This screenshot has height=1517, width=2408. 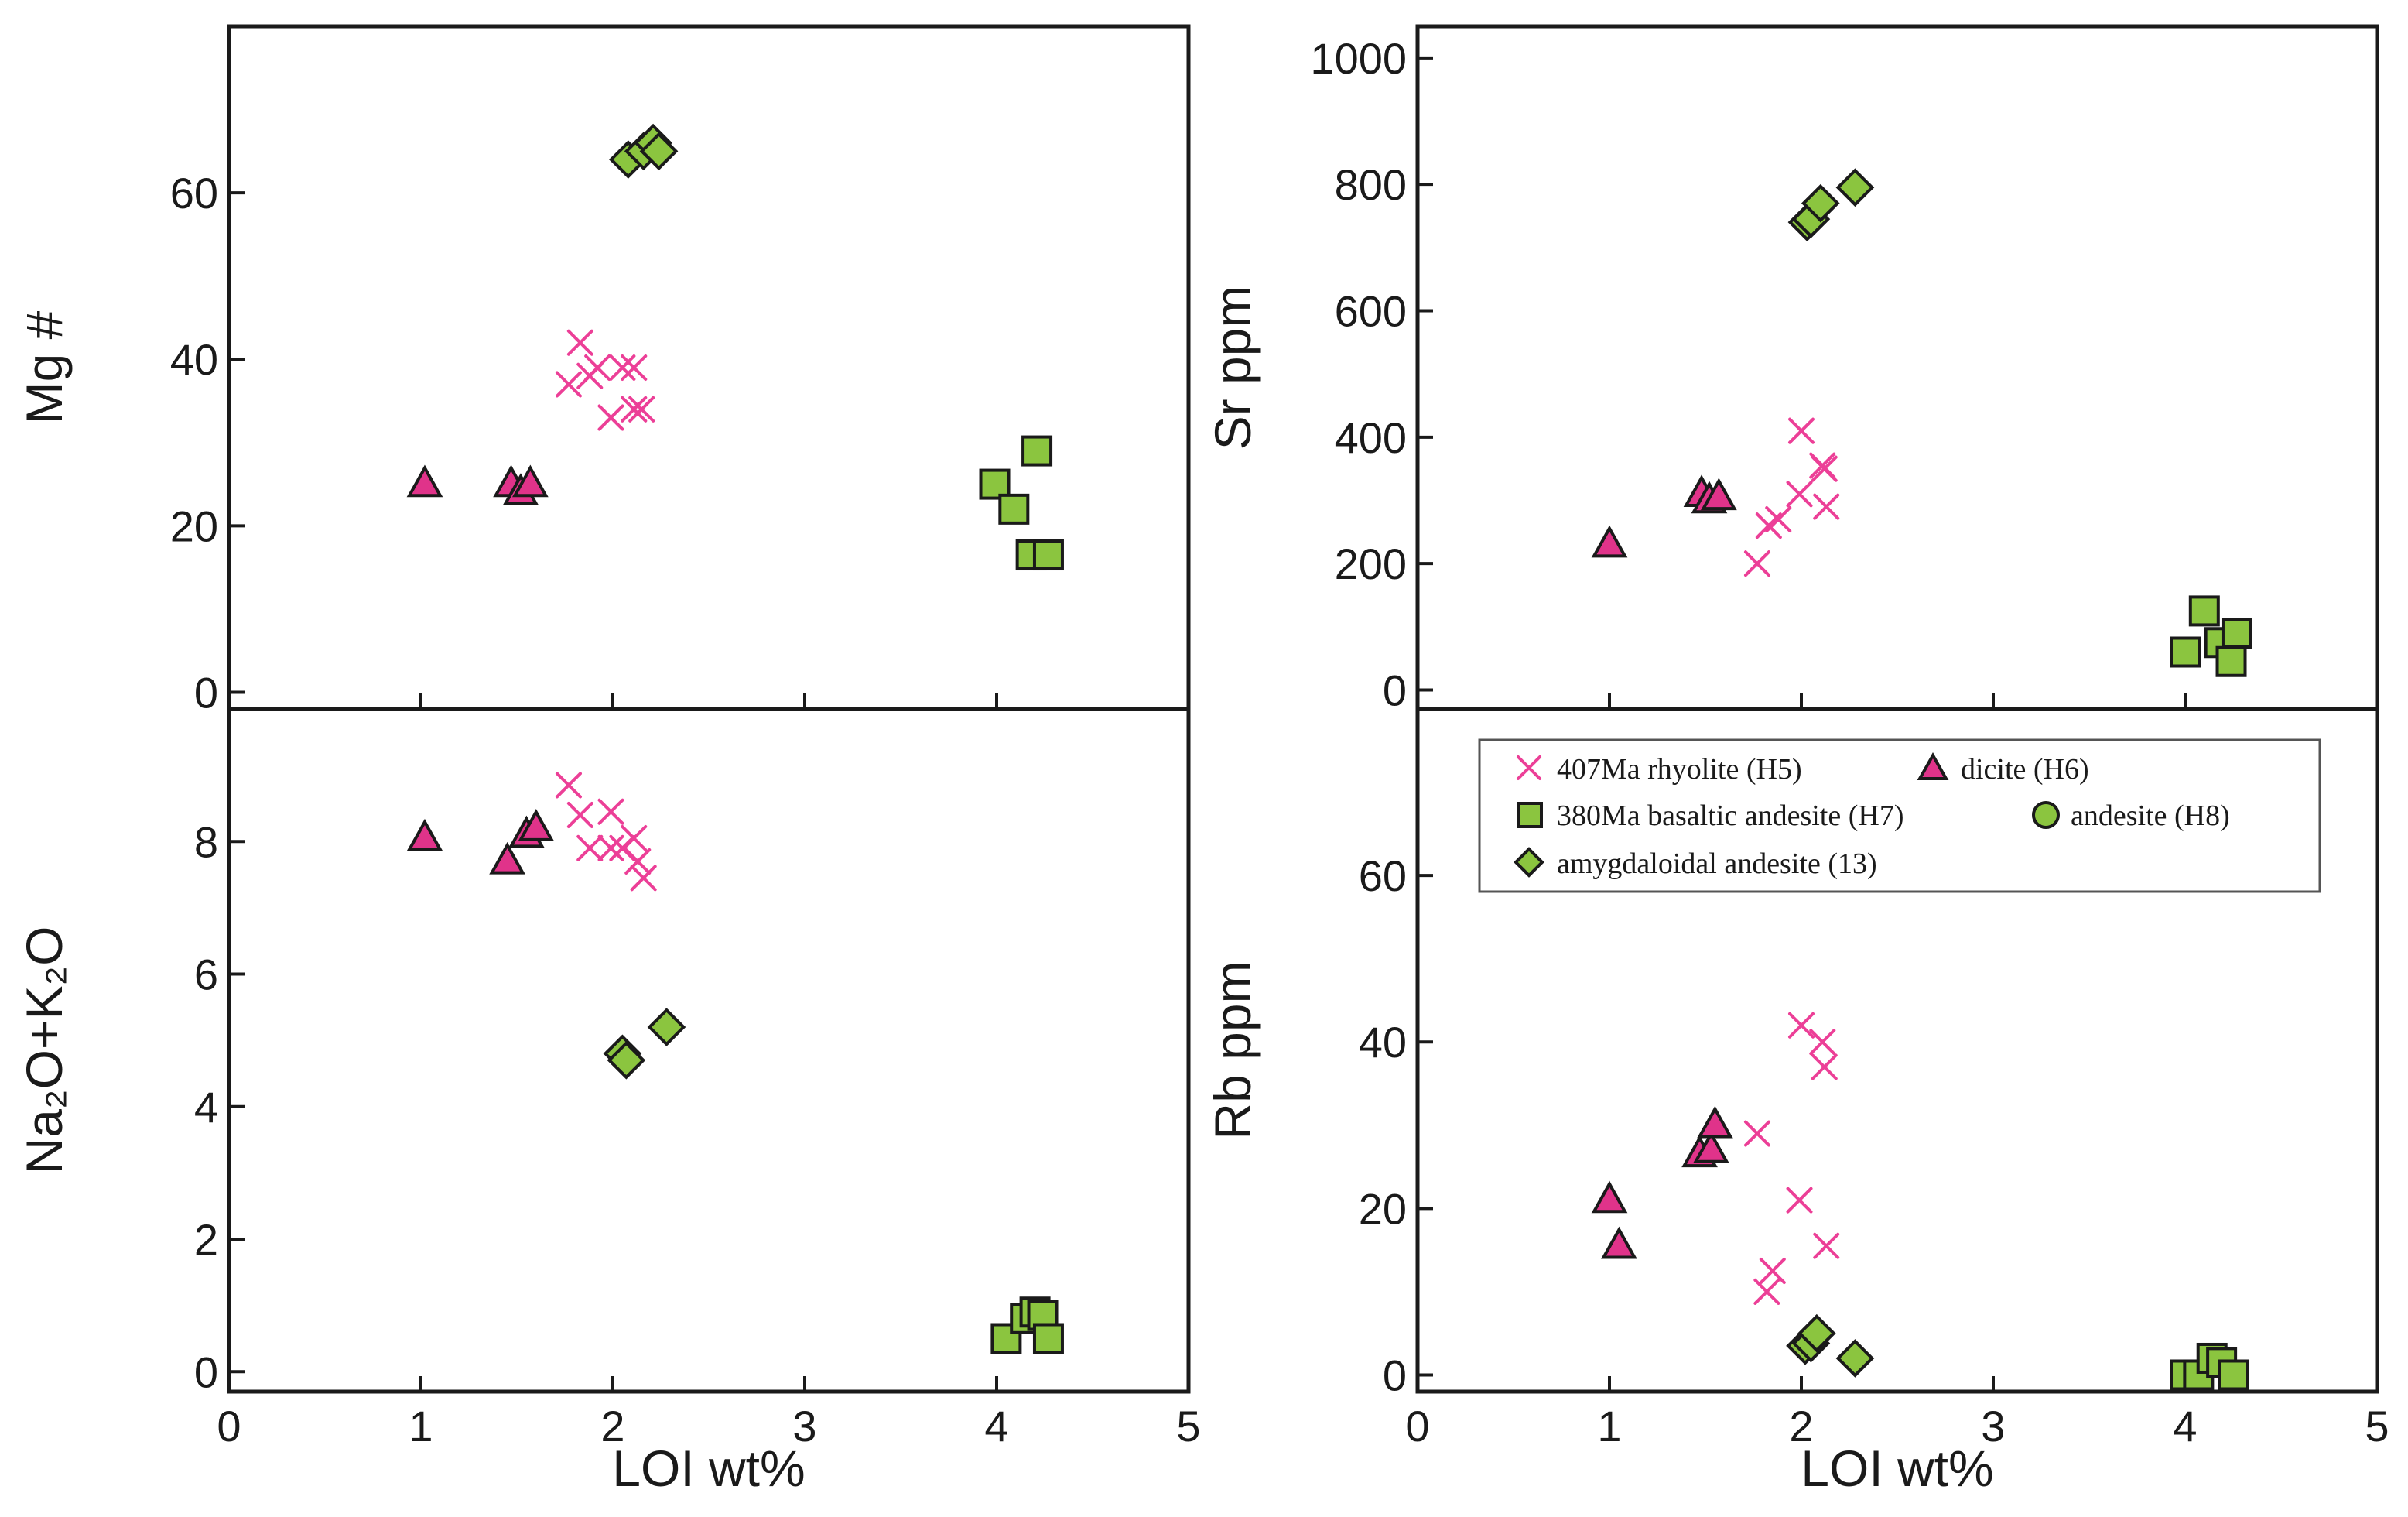 What do you see at coordinates (421, 1426) in the screenshot?
I see `x-tick-label: 1` at bounding box center [421, 1426].